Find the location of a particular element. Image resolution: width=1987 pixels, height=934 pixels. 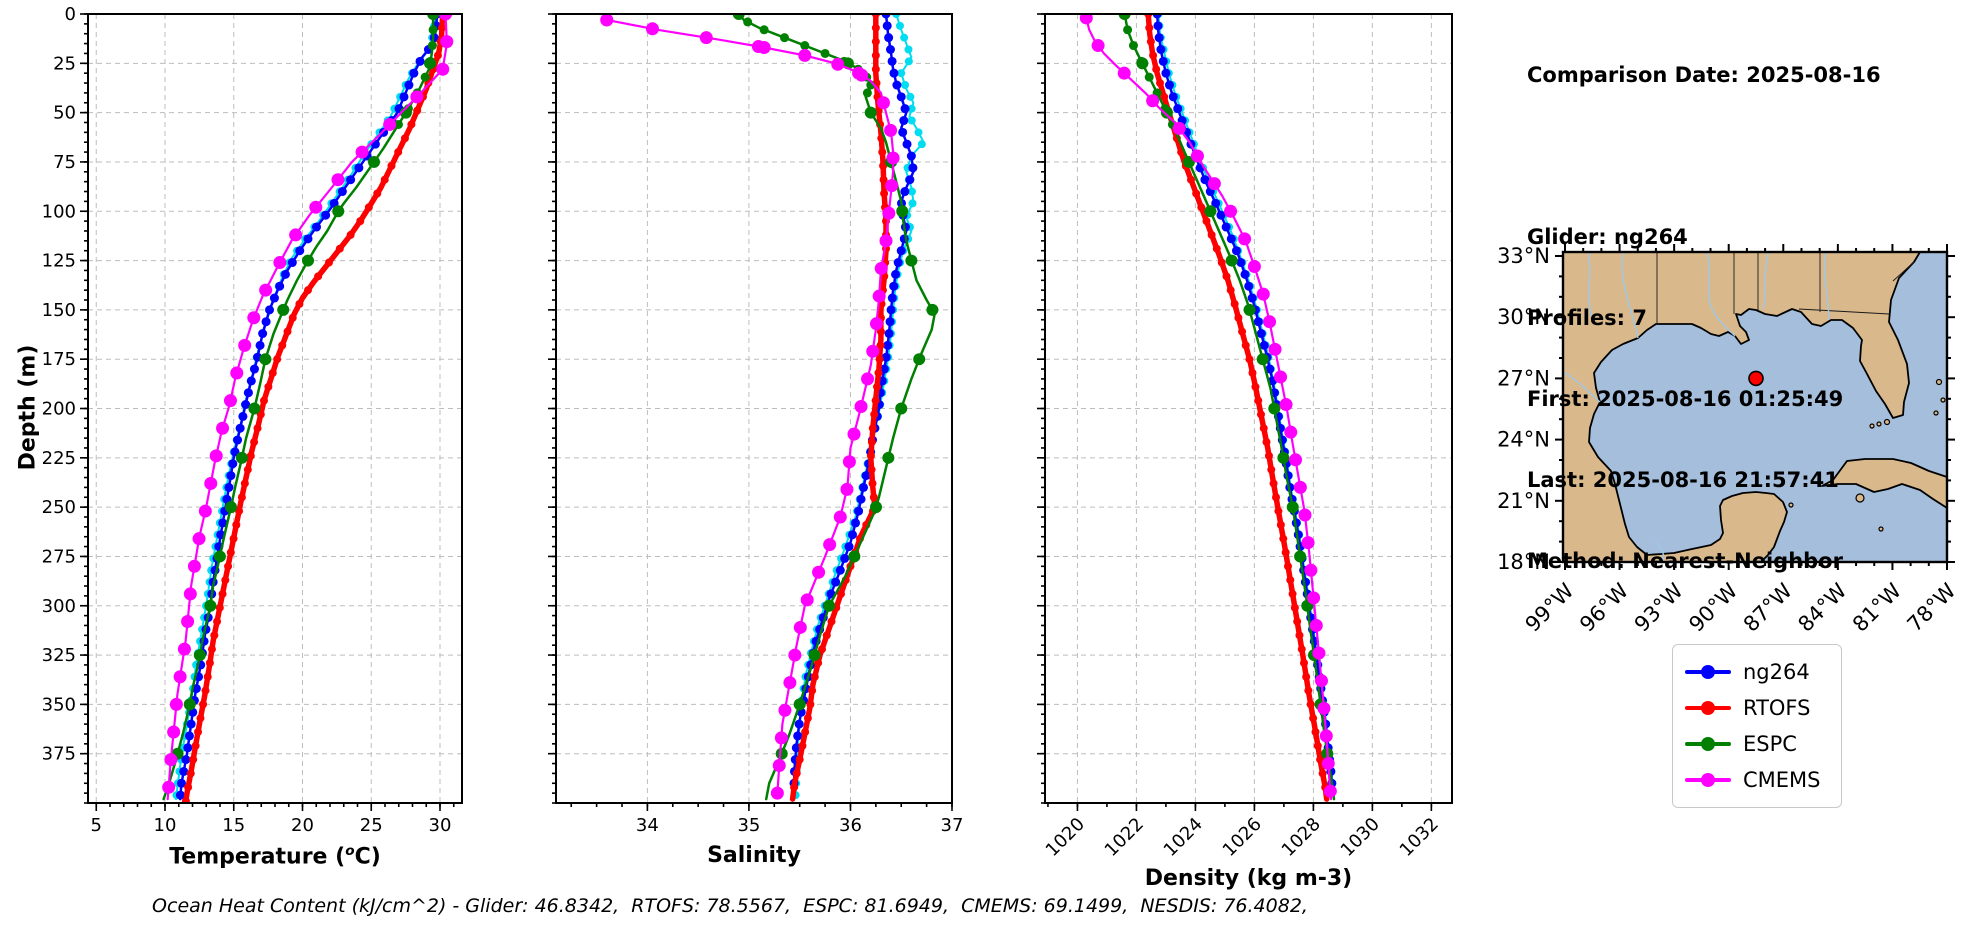

salinity-x-tick-labels: 34 35 36 37 is located at coordinates (800, 825).